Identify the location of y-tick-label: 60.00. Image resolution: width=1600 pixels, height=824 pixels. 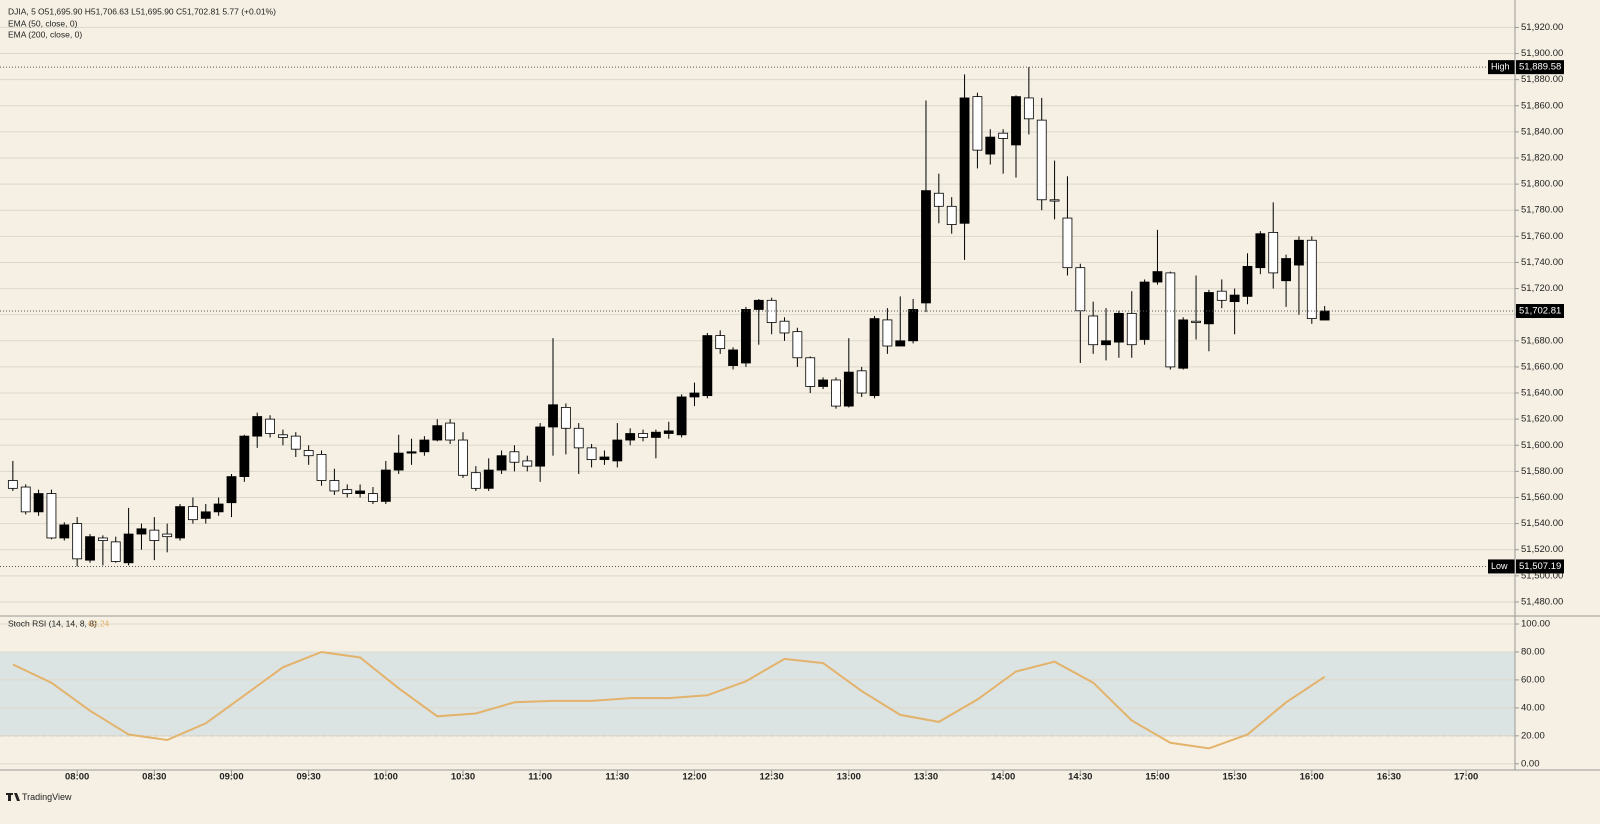
(1533, 679).